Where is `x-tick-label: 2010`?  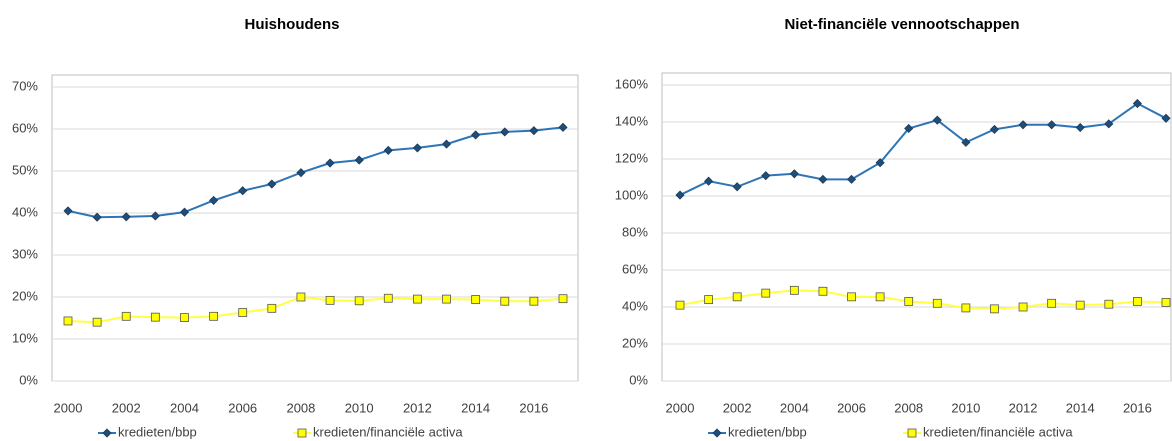
x-tick-label: 2010 is located at coordinates (359, 407).